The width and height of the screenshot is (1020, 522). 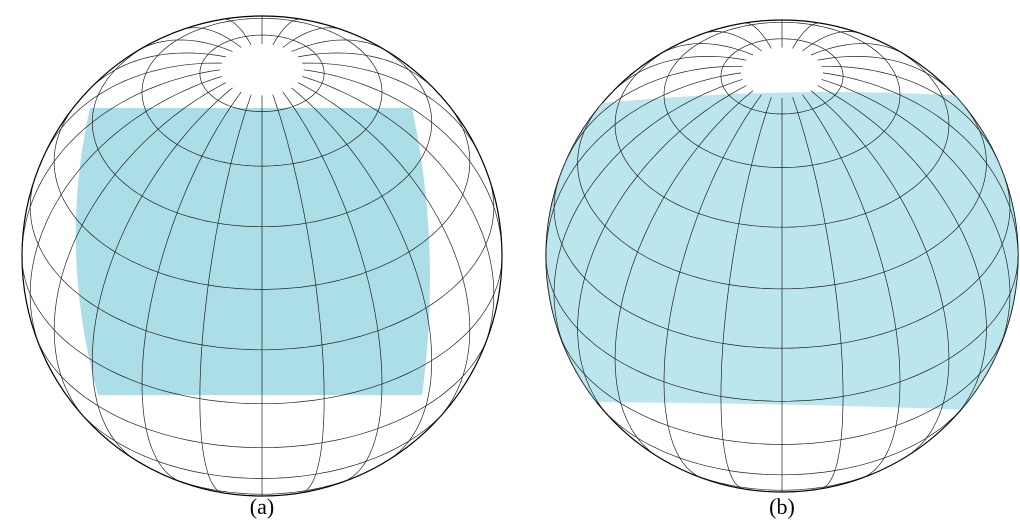 What do you see at coordinates (262, 506) in the screenshot?
I see `panel-label: (a)` at bounding box center [262, 506].